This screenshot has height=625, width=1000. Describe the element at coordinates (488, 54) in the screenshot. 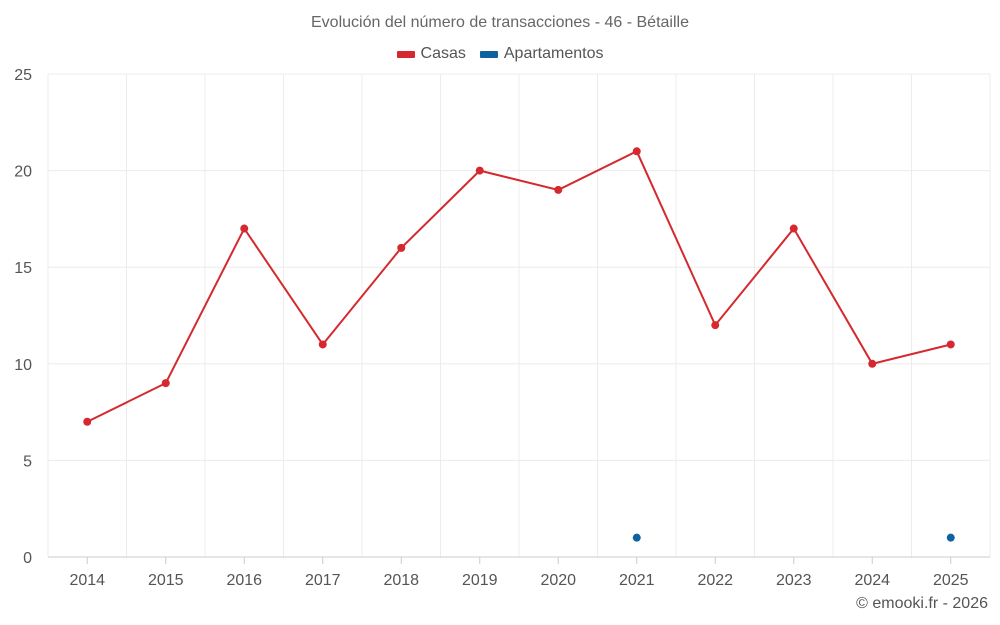

I see `legend-swatch-apartamentos` at that location.